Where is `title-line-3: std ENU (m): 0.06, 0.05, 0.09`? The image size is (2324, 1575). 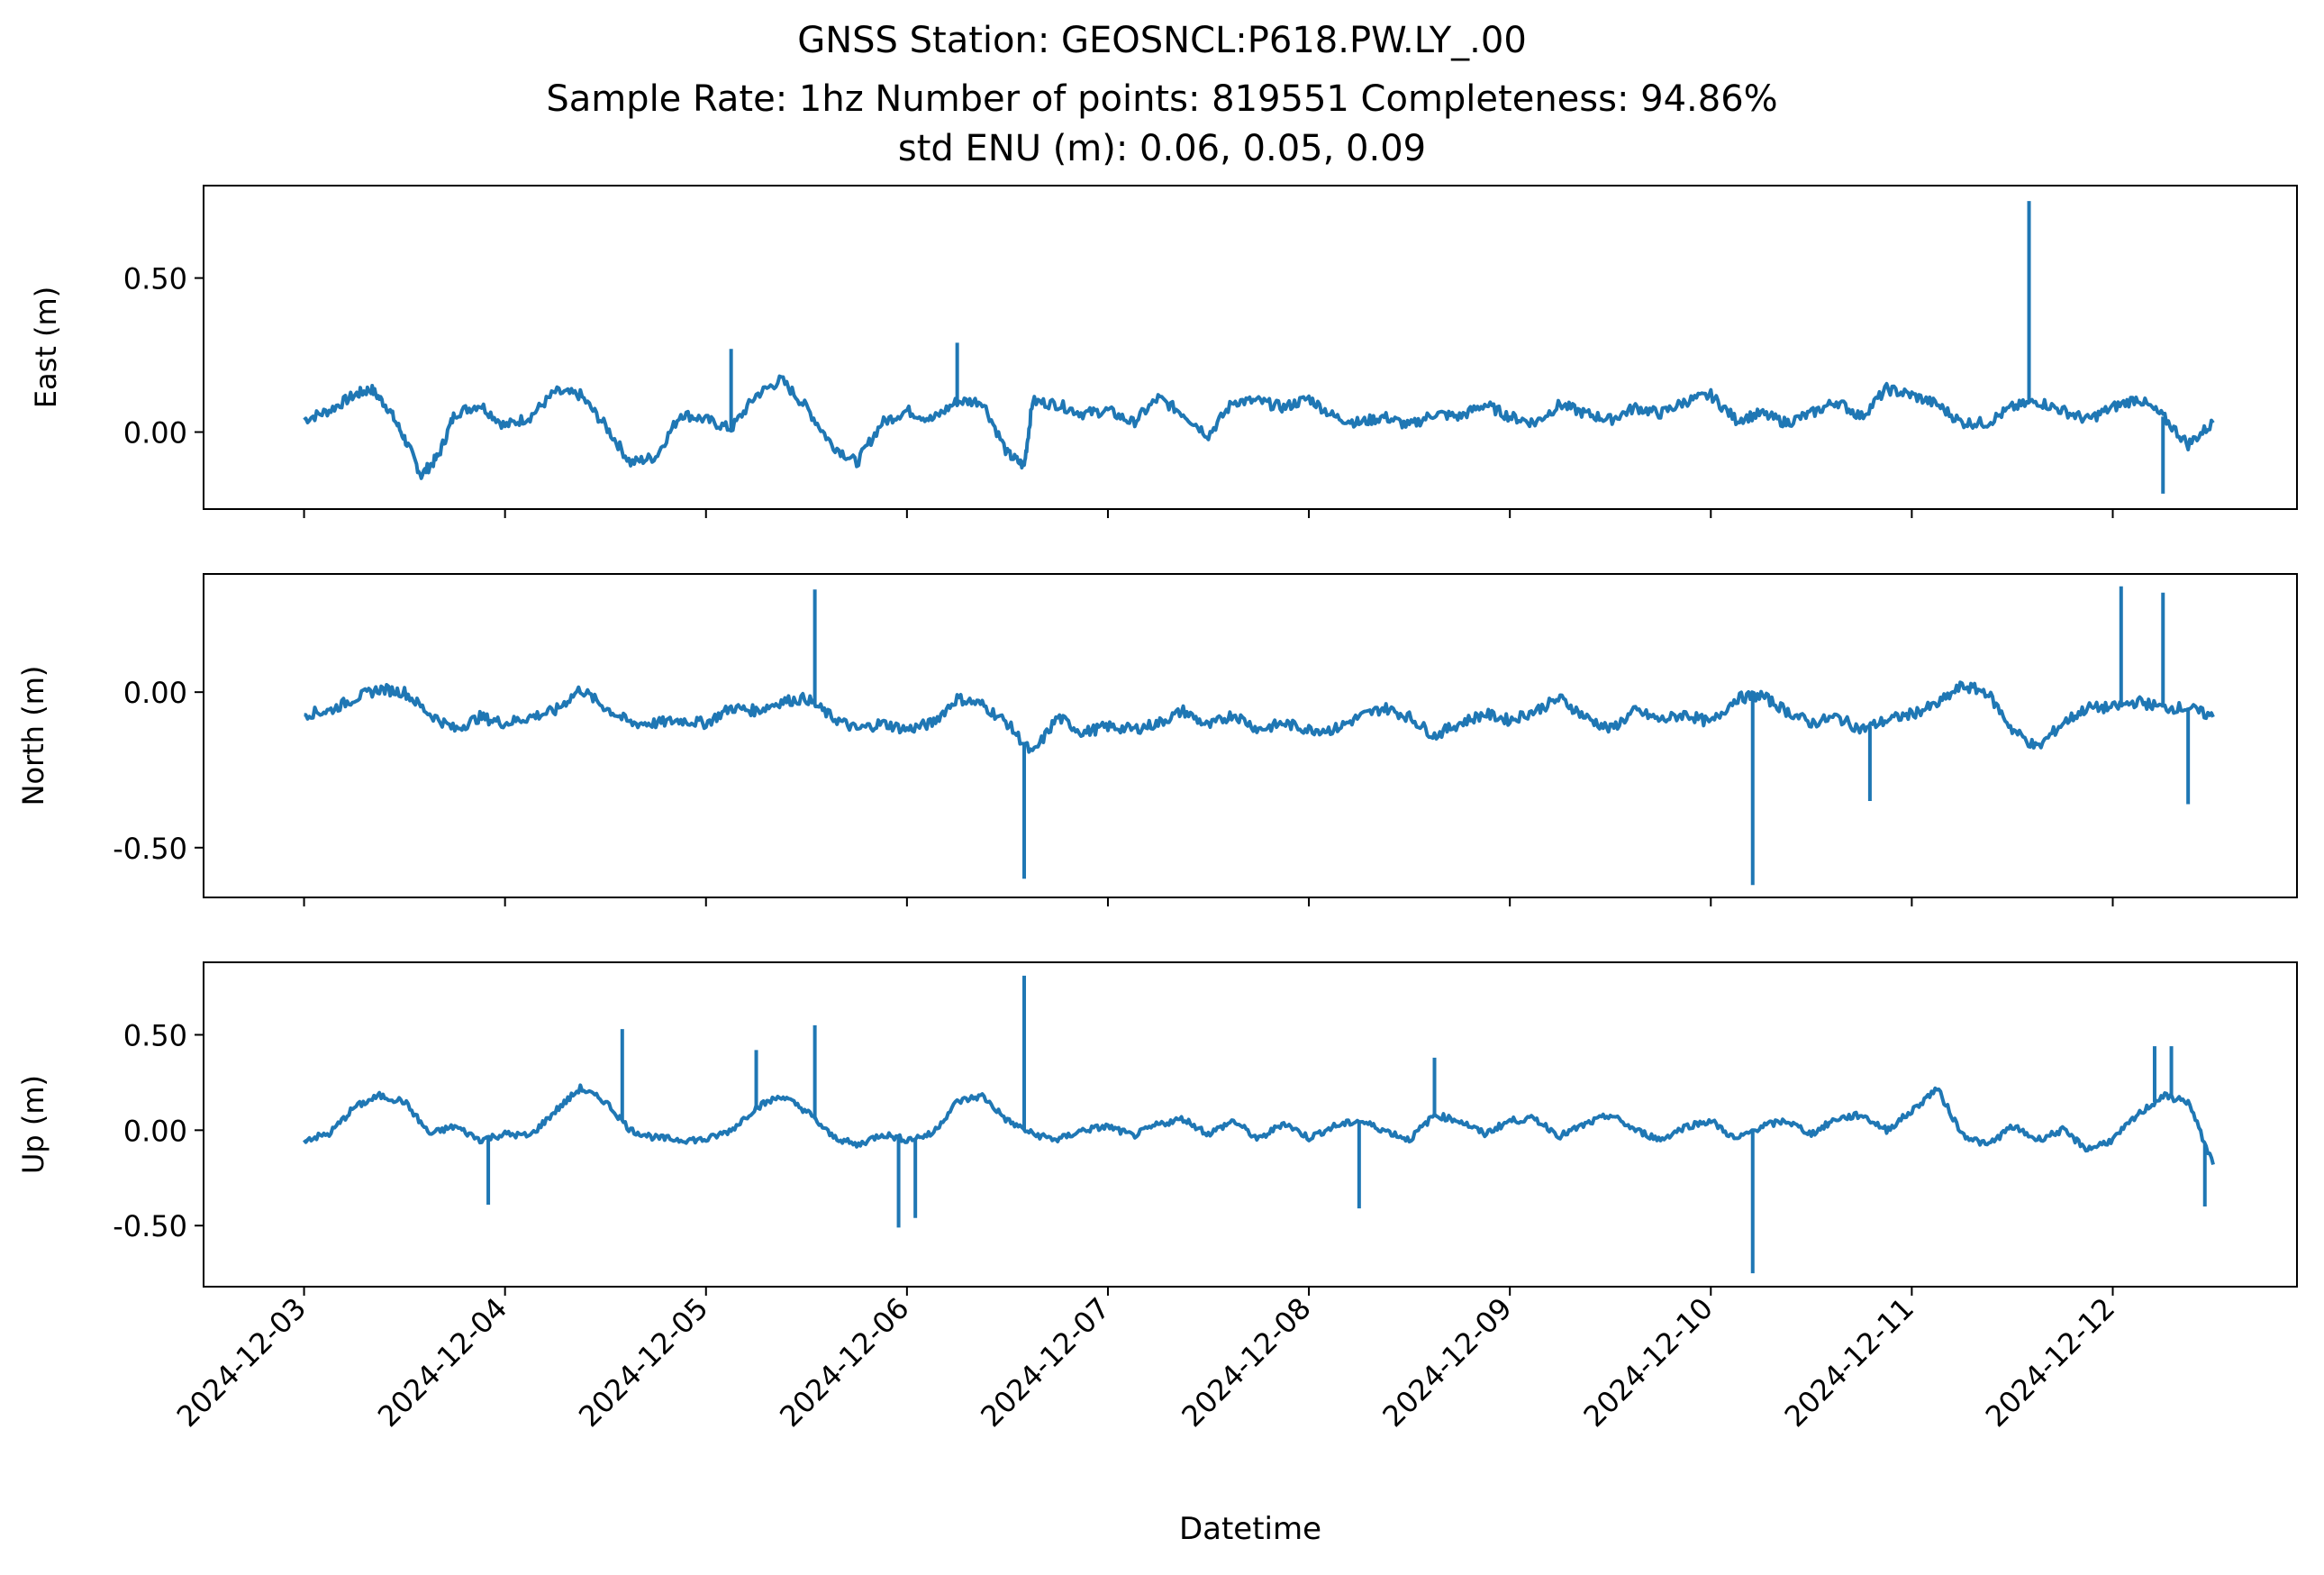
title-line-3: std ENU (m): 0.06, 0.05, 0.09 is located at coordinates (1162, 148).